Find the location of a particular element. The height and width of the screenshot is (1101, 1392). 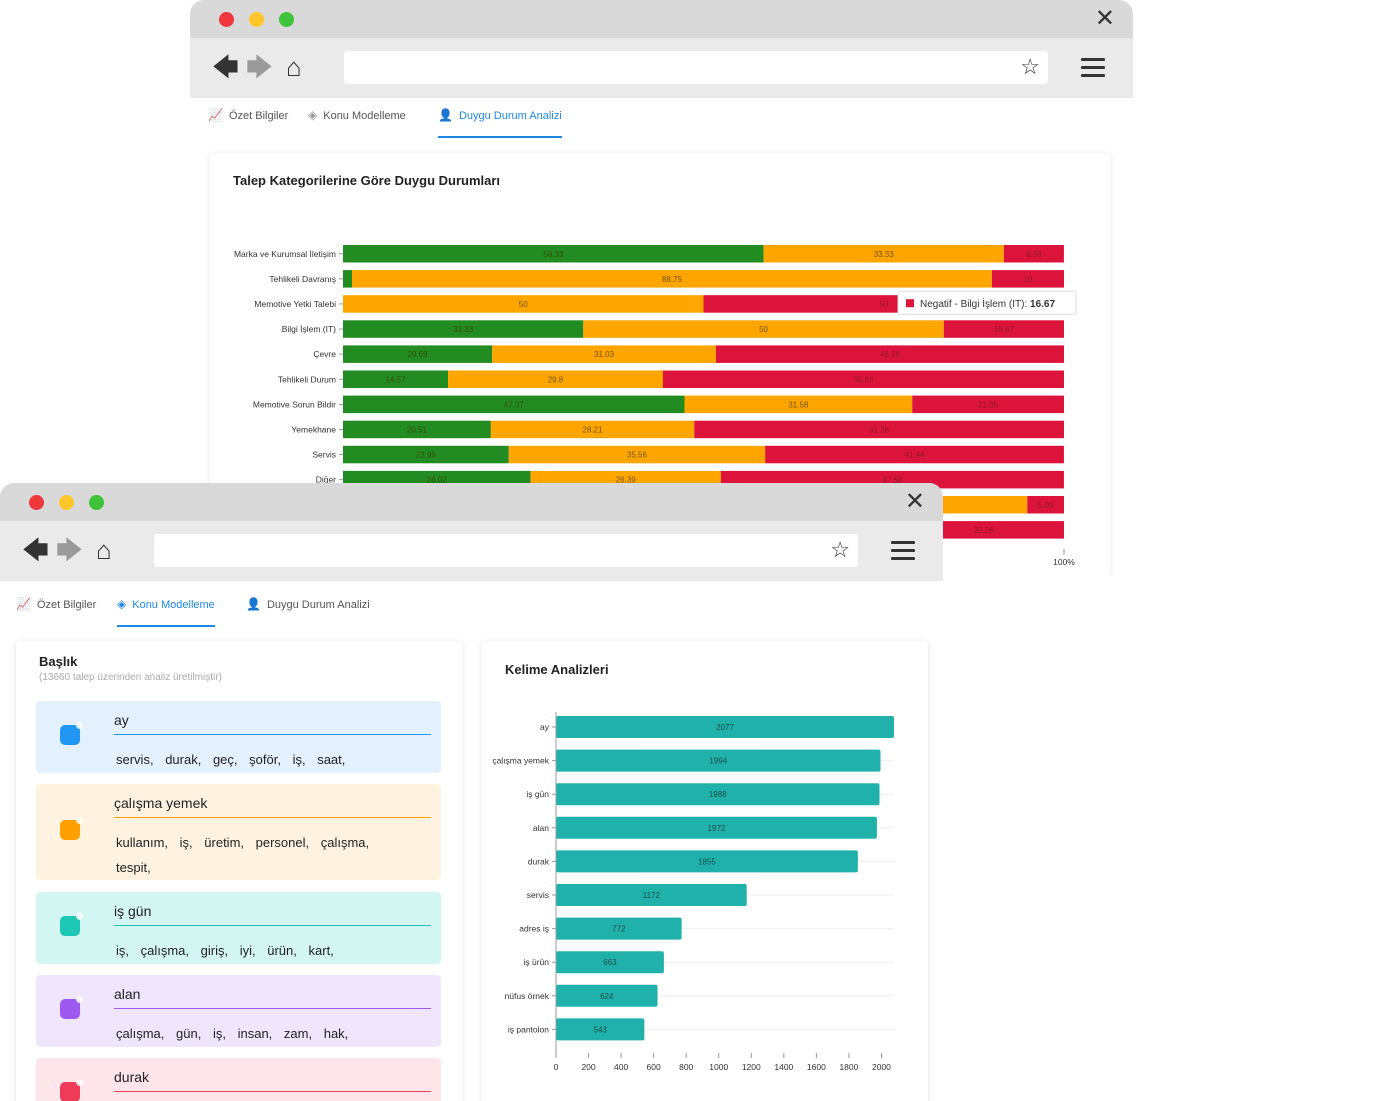

x-tick-label: 400 is located at coordinates (621, 1067).